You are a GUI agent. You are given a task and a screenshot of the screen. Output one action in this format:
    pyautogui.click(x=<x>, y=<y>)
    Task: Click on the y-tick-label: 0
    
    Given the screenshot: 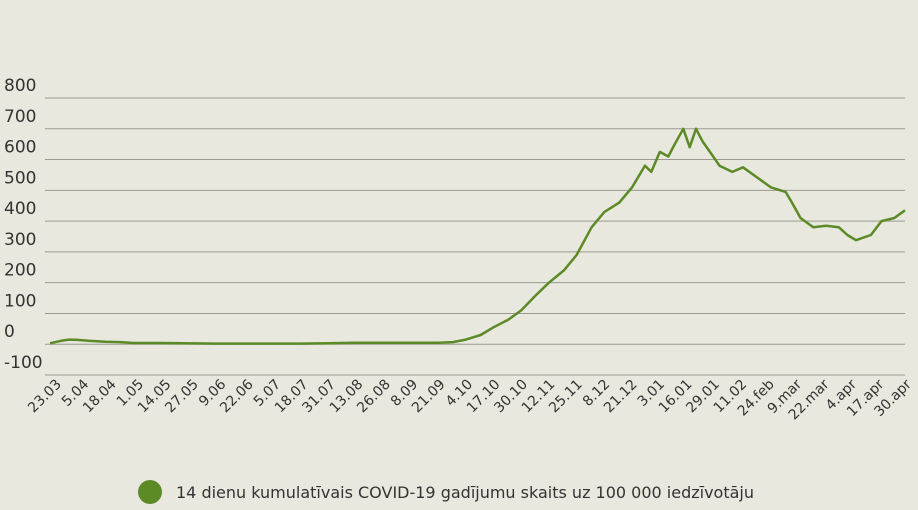 What is the action you would take?
    pyautogui.click(x=9, y=332)
    